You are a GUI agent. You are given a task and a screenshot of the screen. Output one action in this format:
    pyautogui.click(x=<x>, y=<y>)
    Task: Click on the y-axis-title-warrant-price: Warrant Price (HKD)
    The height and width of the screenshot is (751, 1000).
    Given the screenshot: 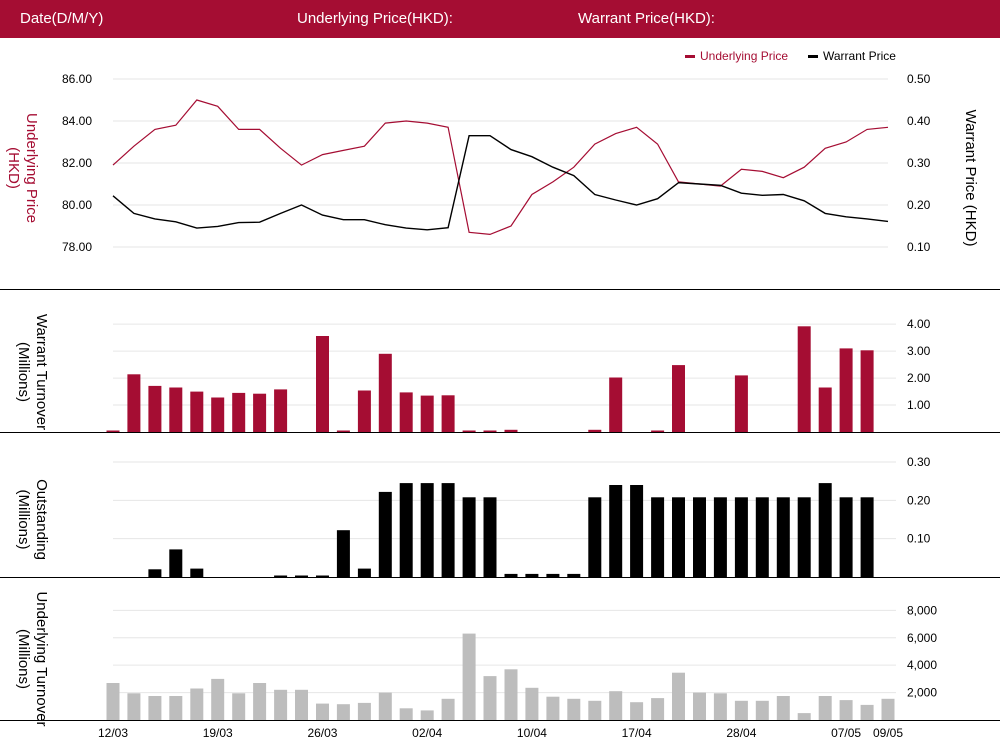 What is the action you would take?
    pyautogui.click(x=970, y=178)
    